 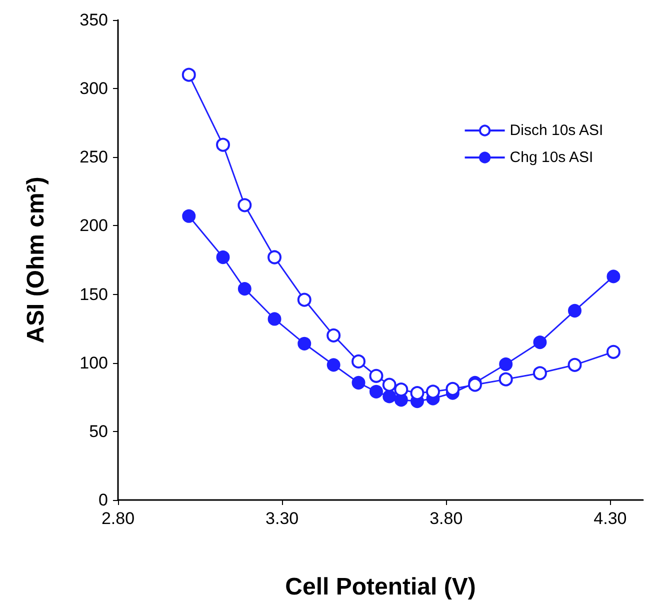 I want to click on y-tick-label: 0, so click(x=103, y=500).